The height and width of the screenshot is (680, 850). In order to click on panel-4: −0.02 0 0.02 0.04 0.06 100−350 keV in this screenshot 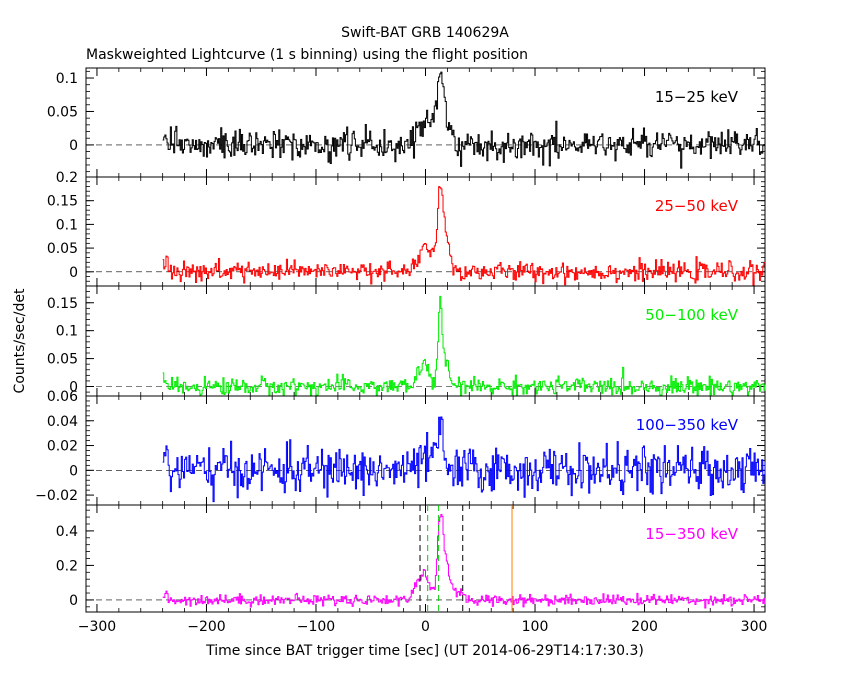, I will do `click(400, 447)`.